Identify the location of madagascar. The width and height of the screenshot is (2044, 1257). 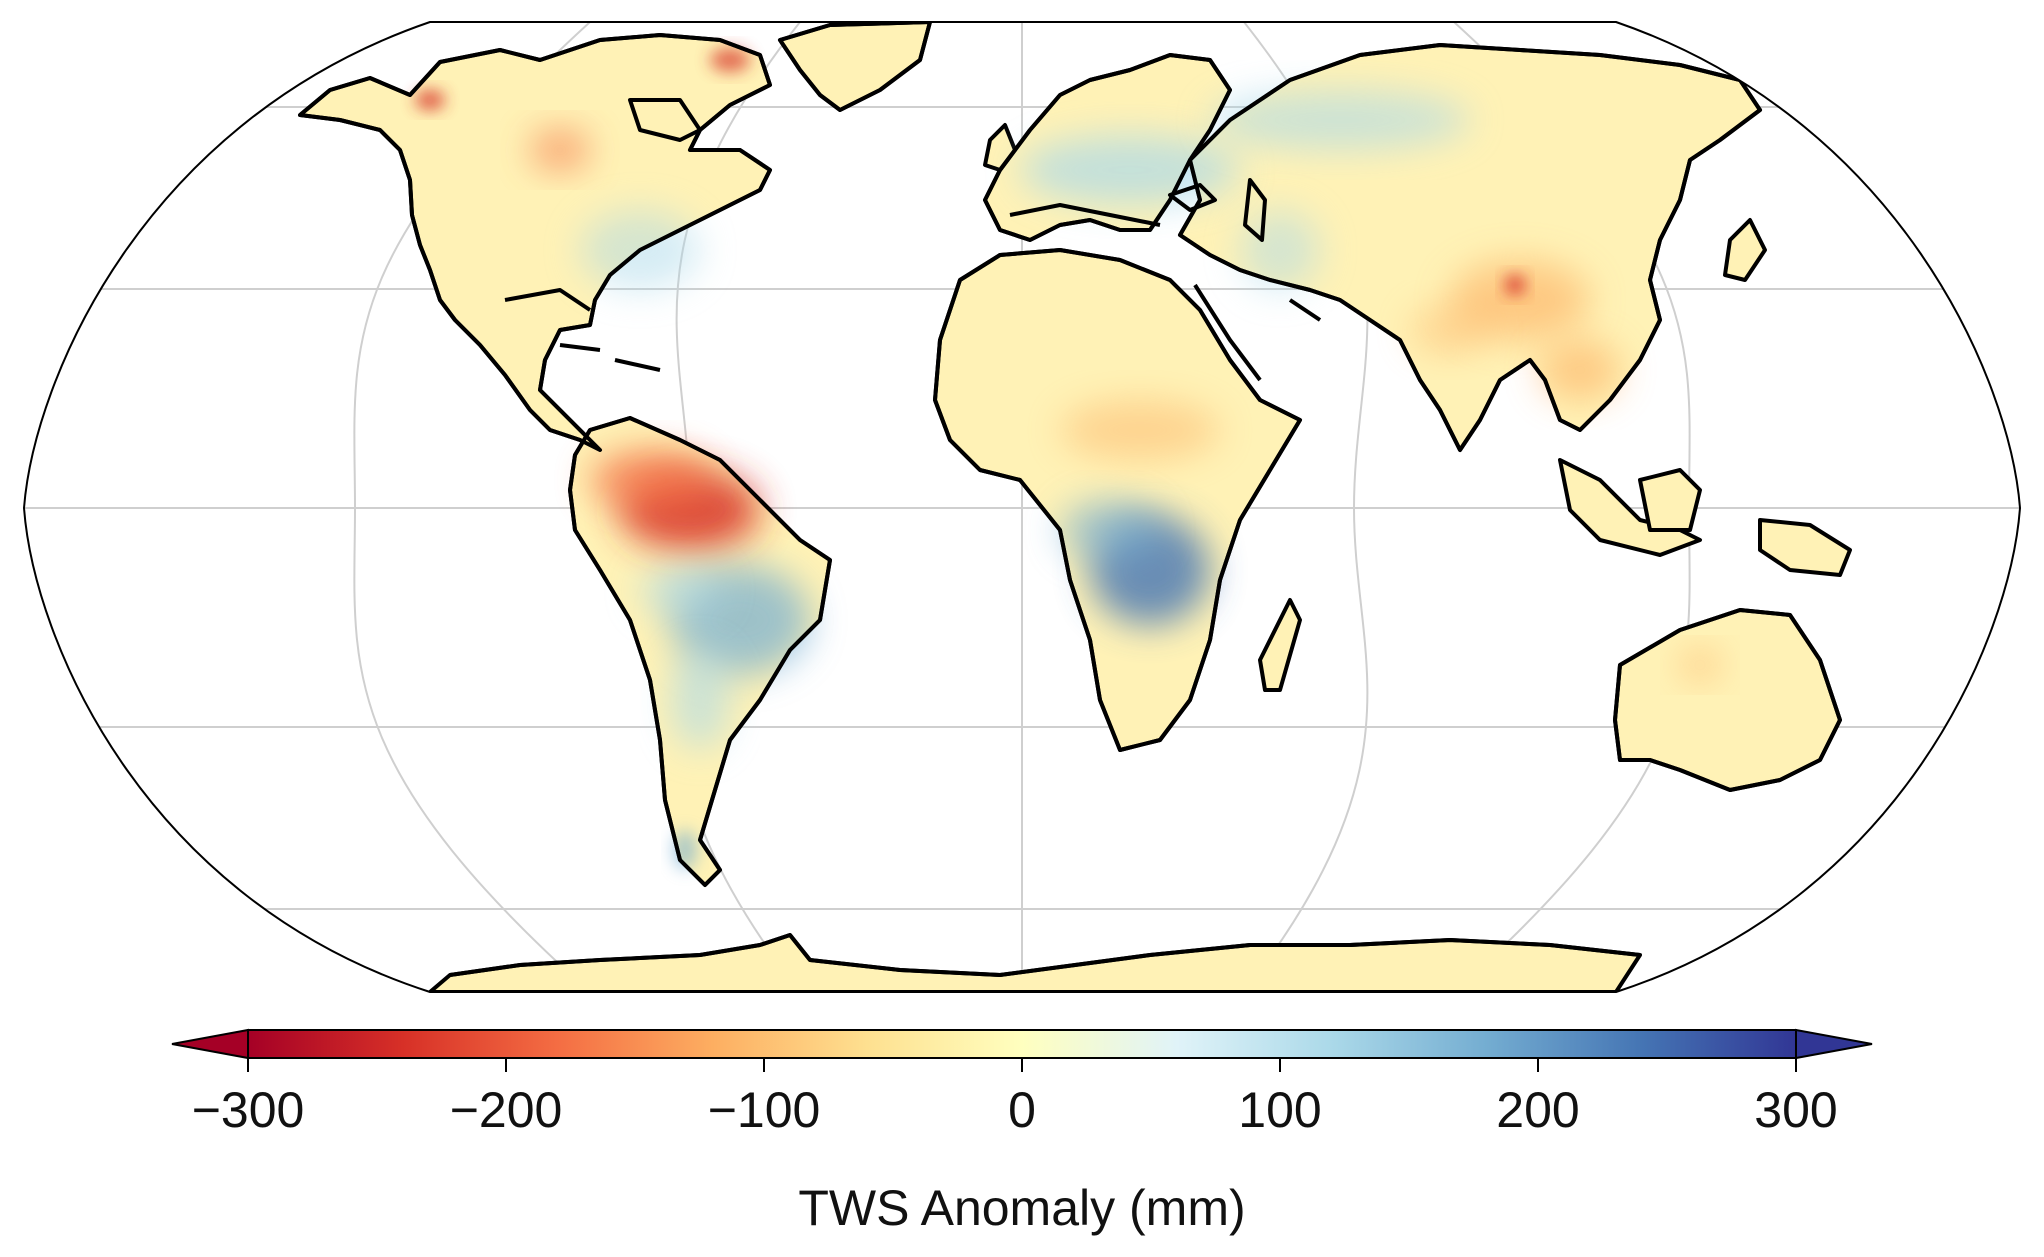
(1280, 645).